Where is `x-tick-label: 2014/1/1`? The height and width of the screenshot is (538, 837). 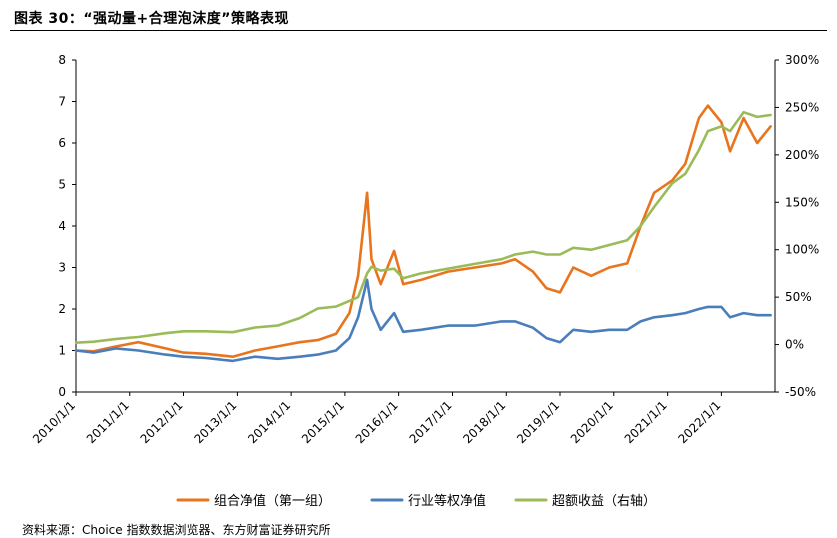 x-tick-label: 2014/1/1 is located at coordinates (269, 422).